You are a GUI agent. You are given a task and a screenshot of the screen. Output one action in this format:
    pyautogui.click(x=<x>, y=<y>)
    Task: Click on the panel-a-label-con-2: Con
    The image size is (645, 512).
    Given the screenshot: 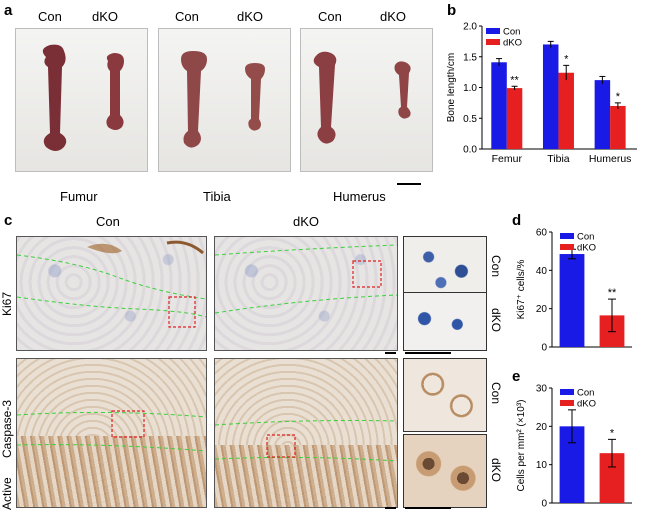 What is the action you would take?
    pyautogui.click(x=187, y=16)
    